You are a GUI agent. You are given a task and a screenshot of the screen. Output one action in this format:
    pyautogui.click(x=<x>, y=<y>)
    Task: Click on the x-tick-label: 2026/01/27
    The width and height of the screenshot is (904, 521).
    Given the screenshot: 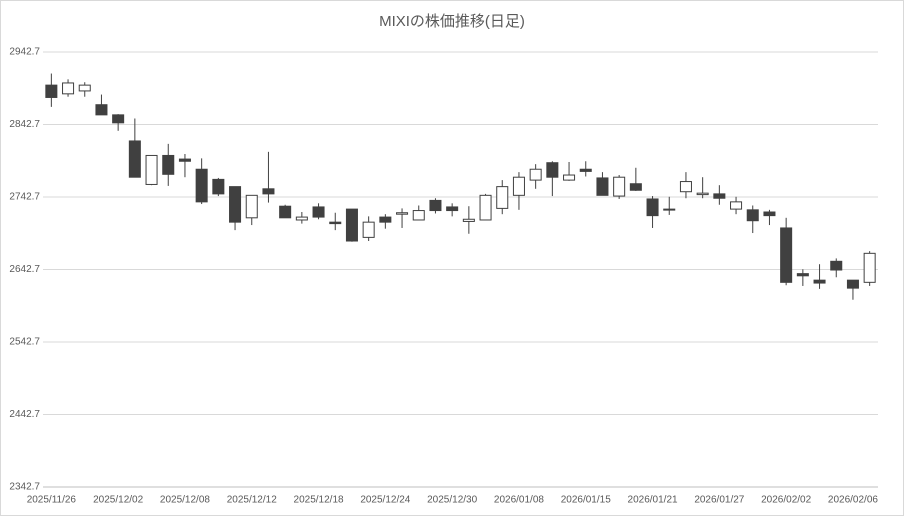 What is the action you would take?
    pyautogui.click(x=719, y=500)
    